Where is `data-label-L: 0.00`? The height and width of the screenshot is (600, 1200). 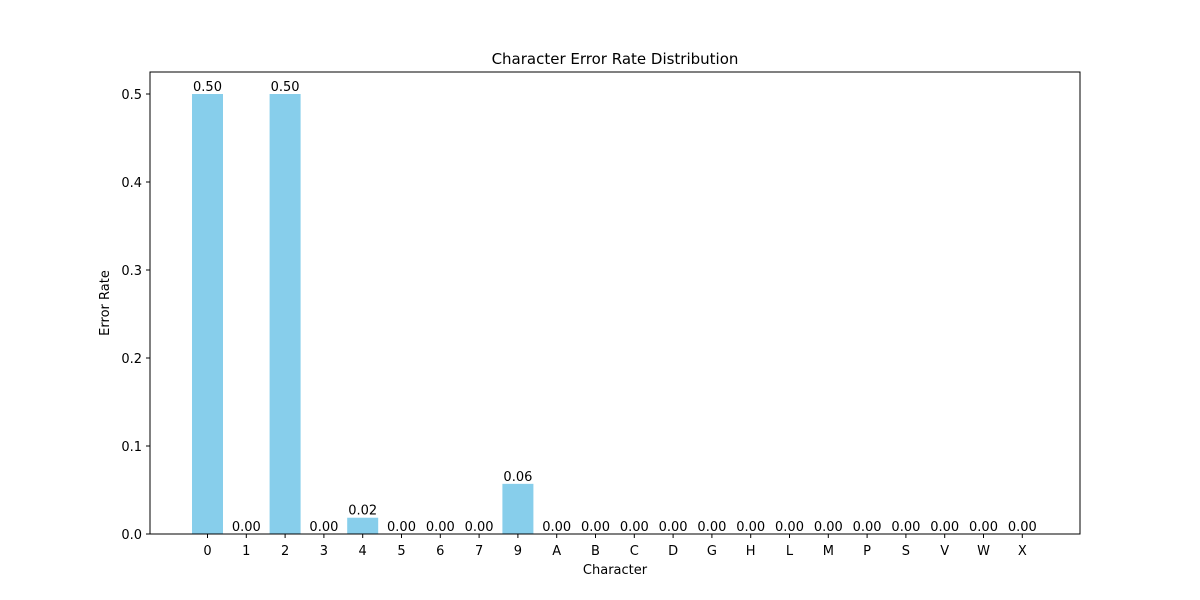
data-label-L: 0.00 is located at coordinates (789, 527).